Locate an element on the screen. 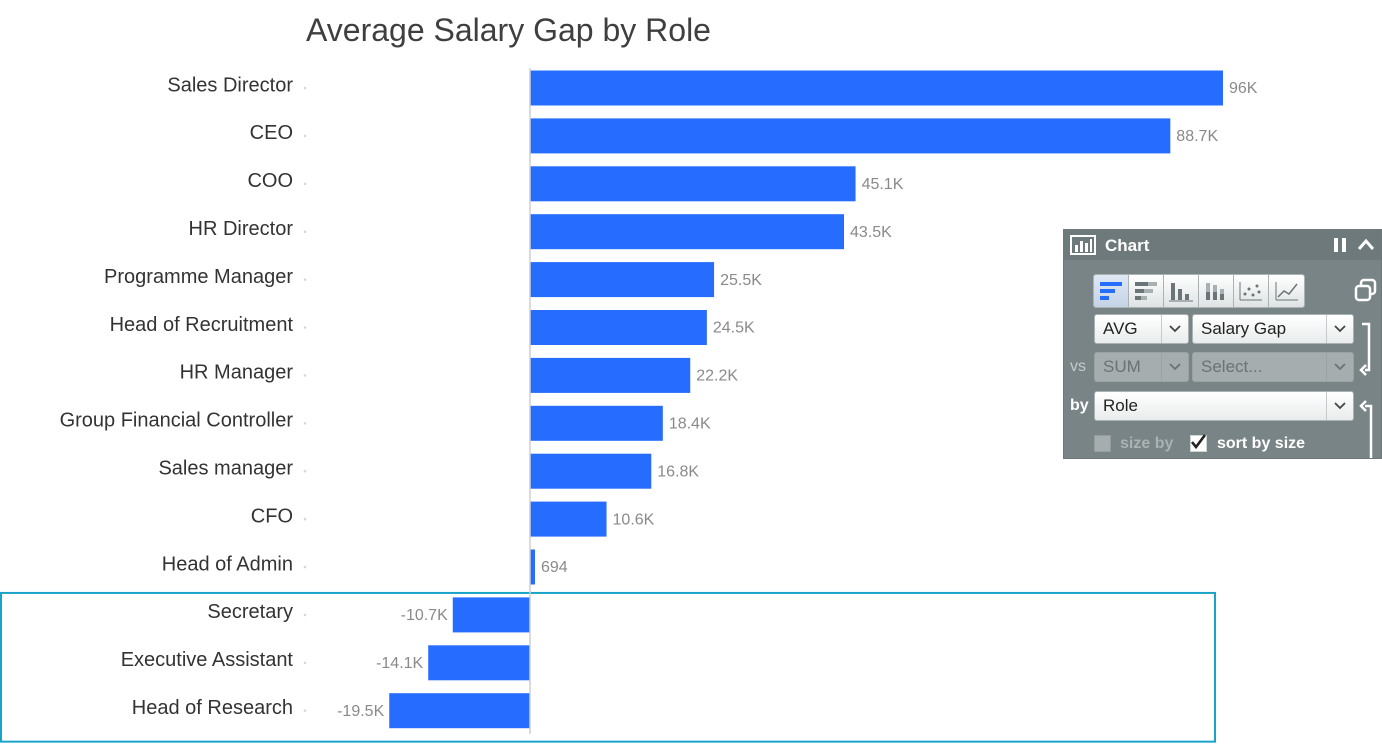  scatter-icon is located at coordinates (1250, 291).